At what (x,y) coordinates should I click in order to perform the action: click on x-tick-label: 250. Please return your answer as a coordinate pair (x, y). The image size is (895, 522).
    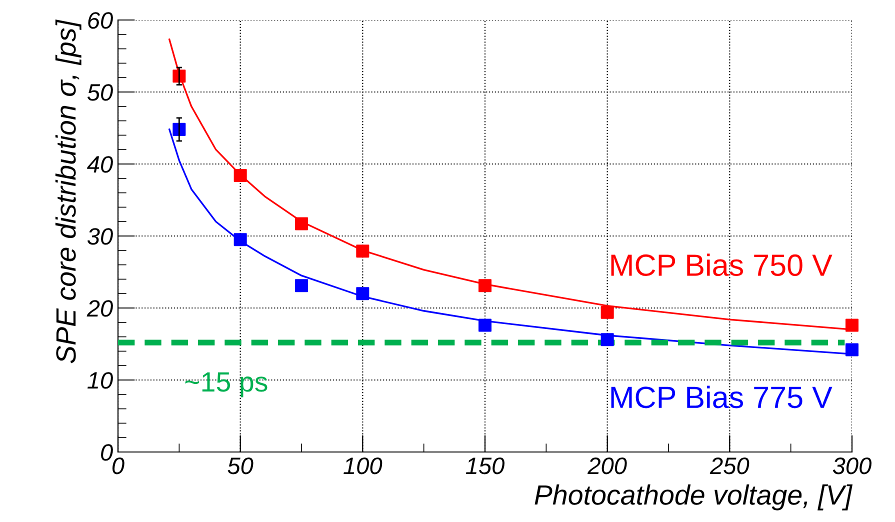
    Looking at the image, I should click on (730, 465).